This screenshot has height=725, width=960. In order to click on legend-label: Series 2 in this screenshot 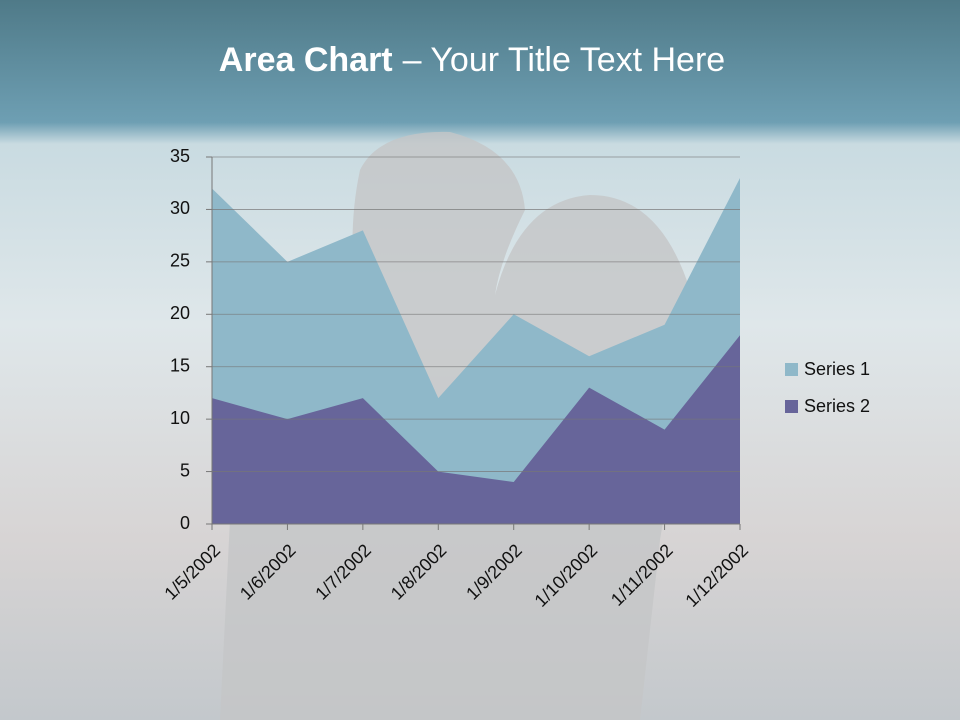, I will do `click(837, 406)`.